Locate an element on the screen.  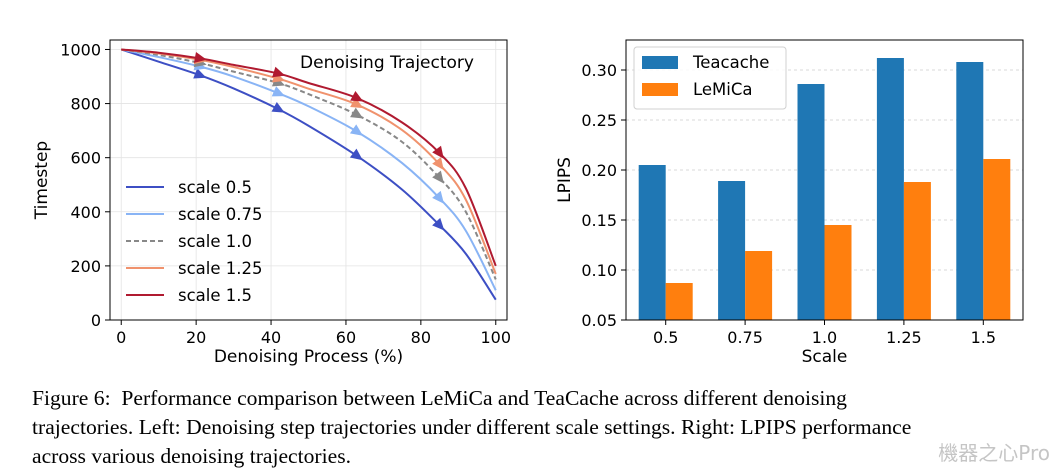
left-y-axis-label: Timestep is located at coordinates (42, 180).